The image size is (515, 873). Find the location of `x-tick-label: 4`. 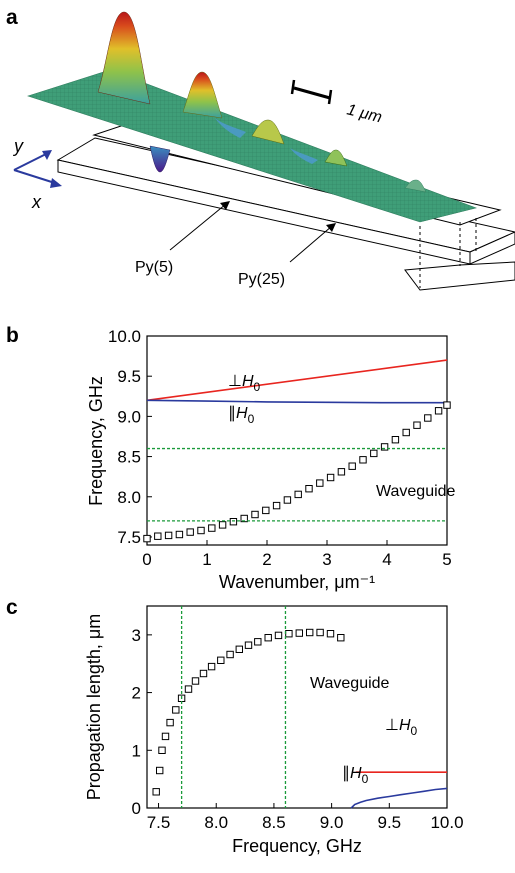

x-tick-label: 4 is located at coordinates (386, 559).